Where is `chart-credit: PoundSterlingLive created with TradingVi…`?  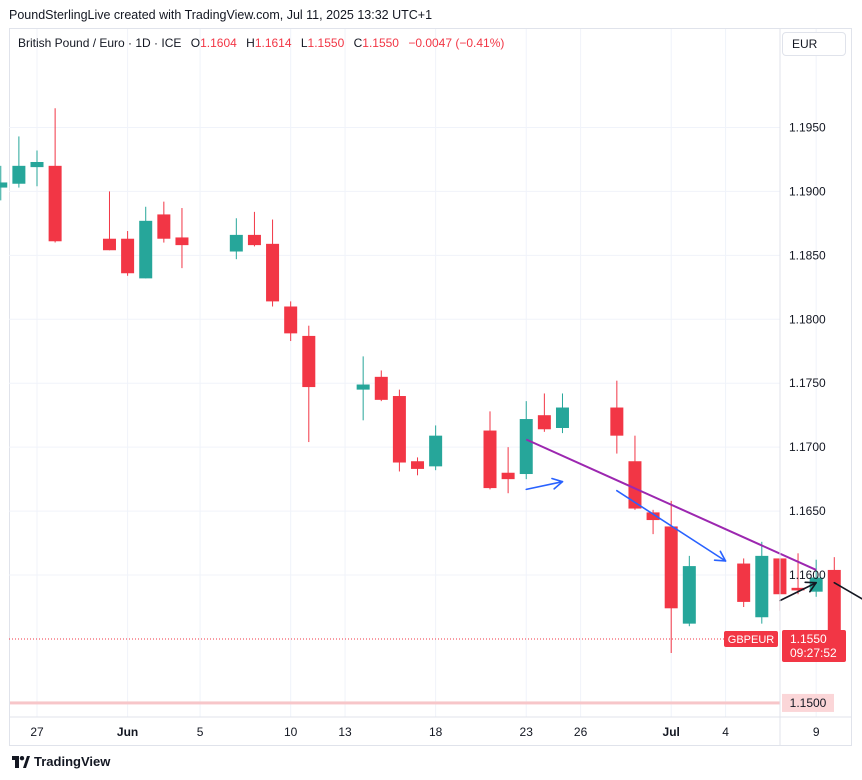 chart-credit: PoundSterlingLive created with TradingVi… is located at coordinates (221, 15).